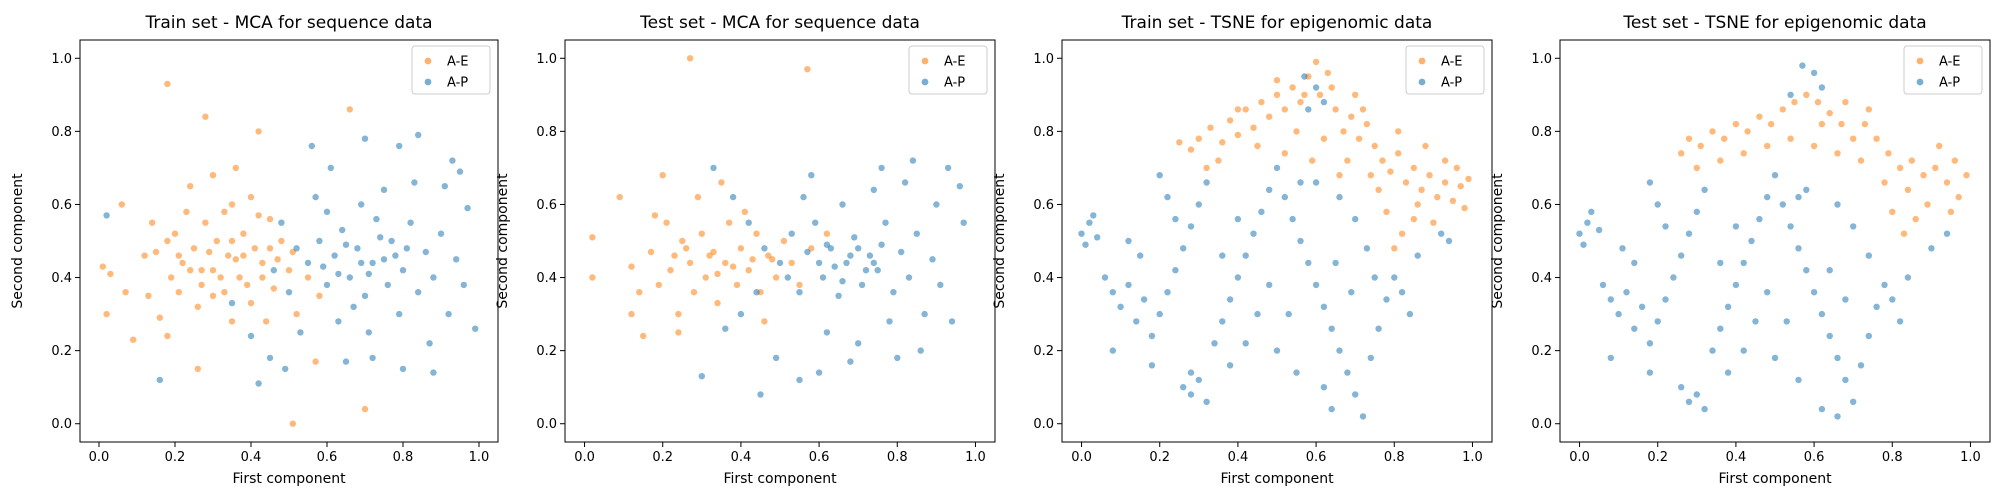 Image resolution: width=2000 pixels, height=500 pixels. I want to click on chart-title: Test set - TSNE for epigenomic data, so click(1774, 23).